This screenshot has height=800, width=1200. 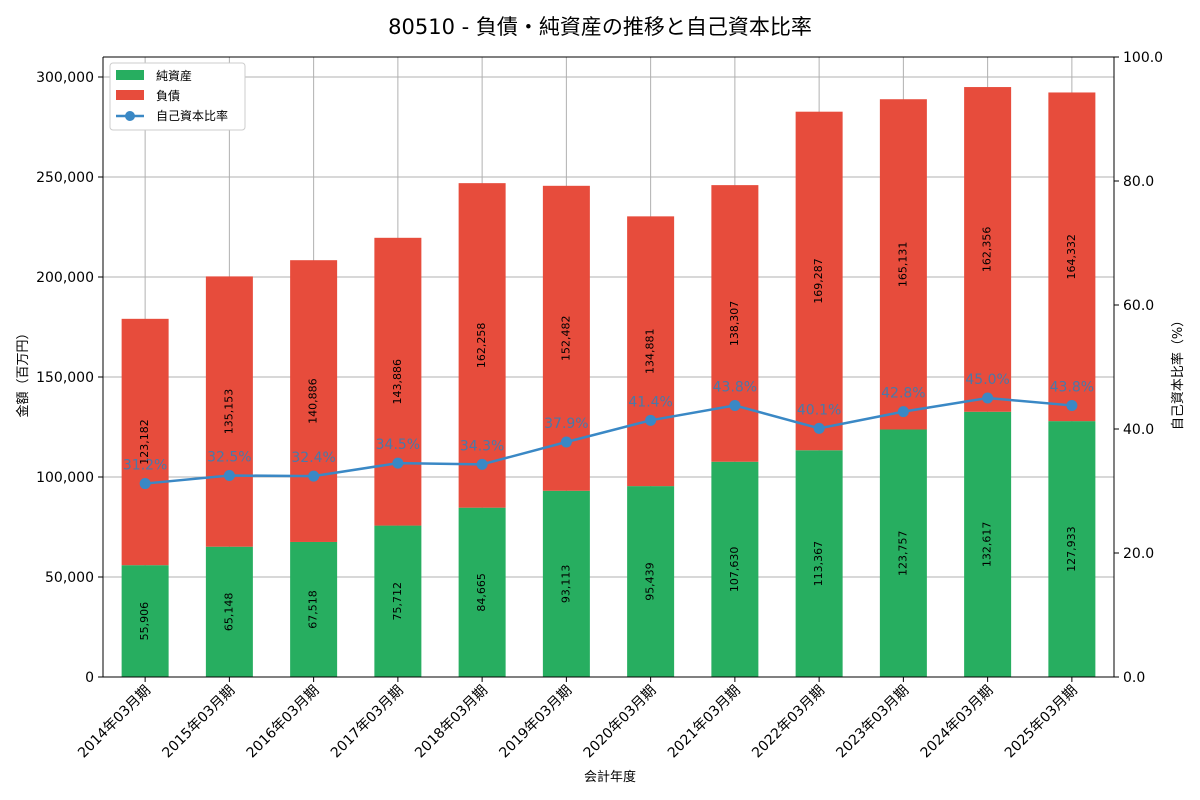 I want to click on bar-label-liabilities: 138,307, so click(x=734, y=324).